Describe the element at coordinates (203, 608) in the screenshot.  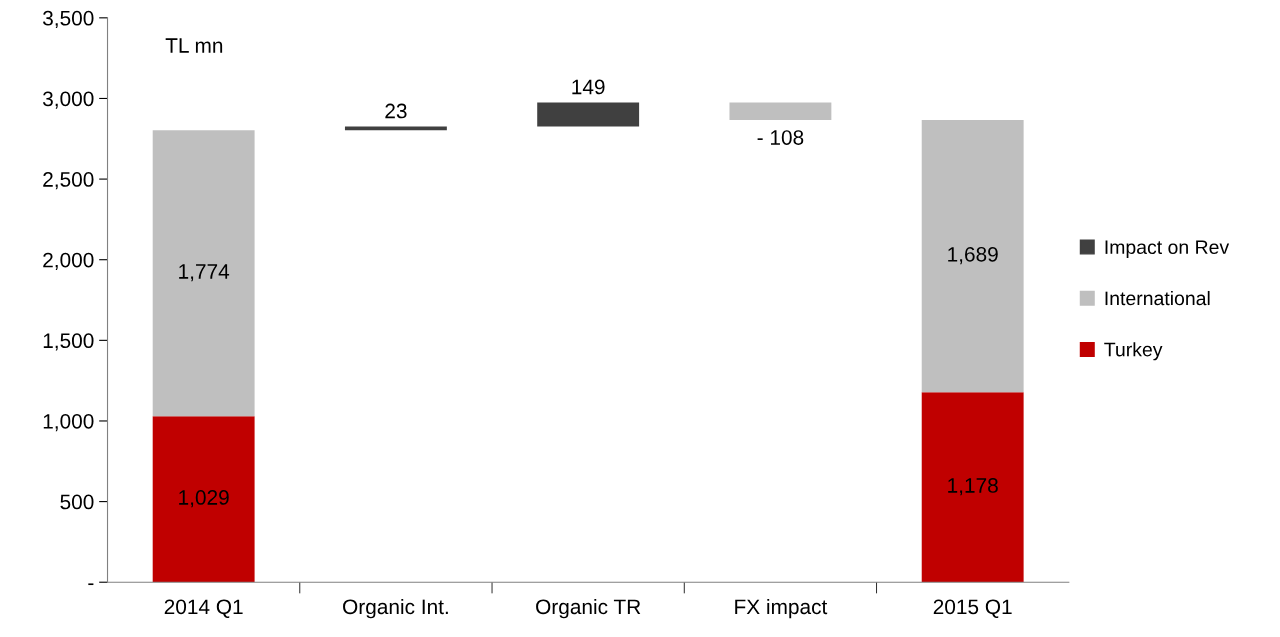
I see `x-tick-label: 2014 Q1` at that location.